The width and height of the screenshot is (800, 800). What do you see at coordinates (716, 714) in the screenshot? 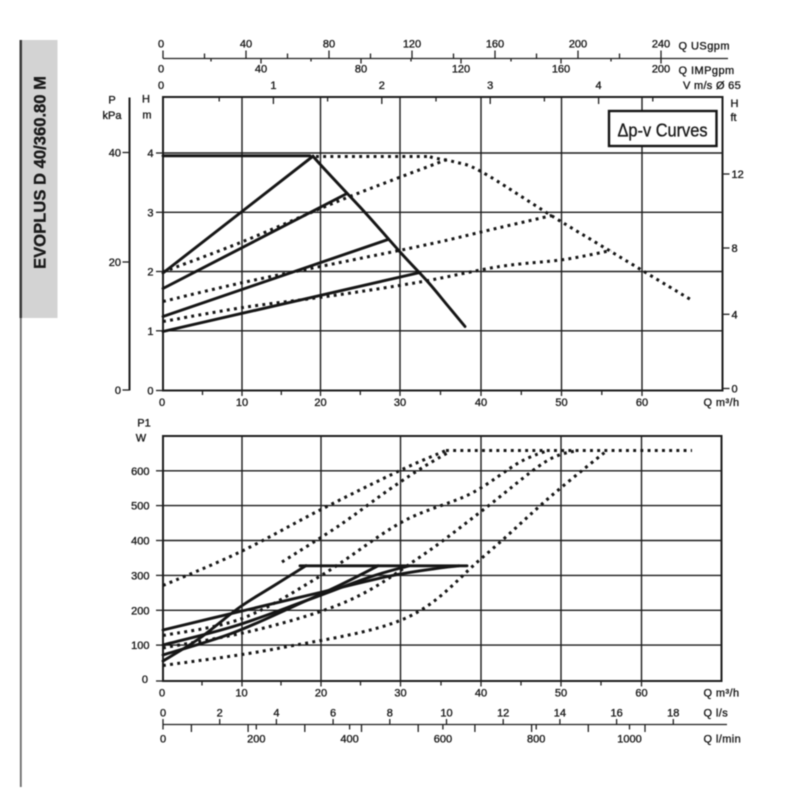
I see `svg-text: Q l/s` at bounding box center [716, 714].